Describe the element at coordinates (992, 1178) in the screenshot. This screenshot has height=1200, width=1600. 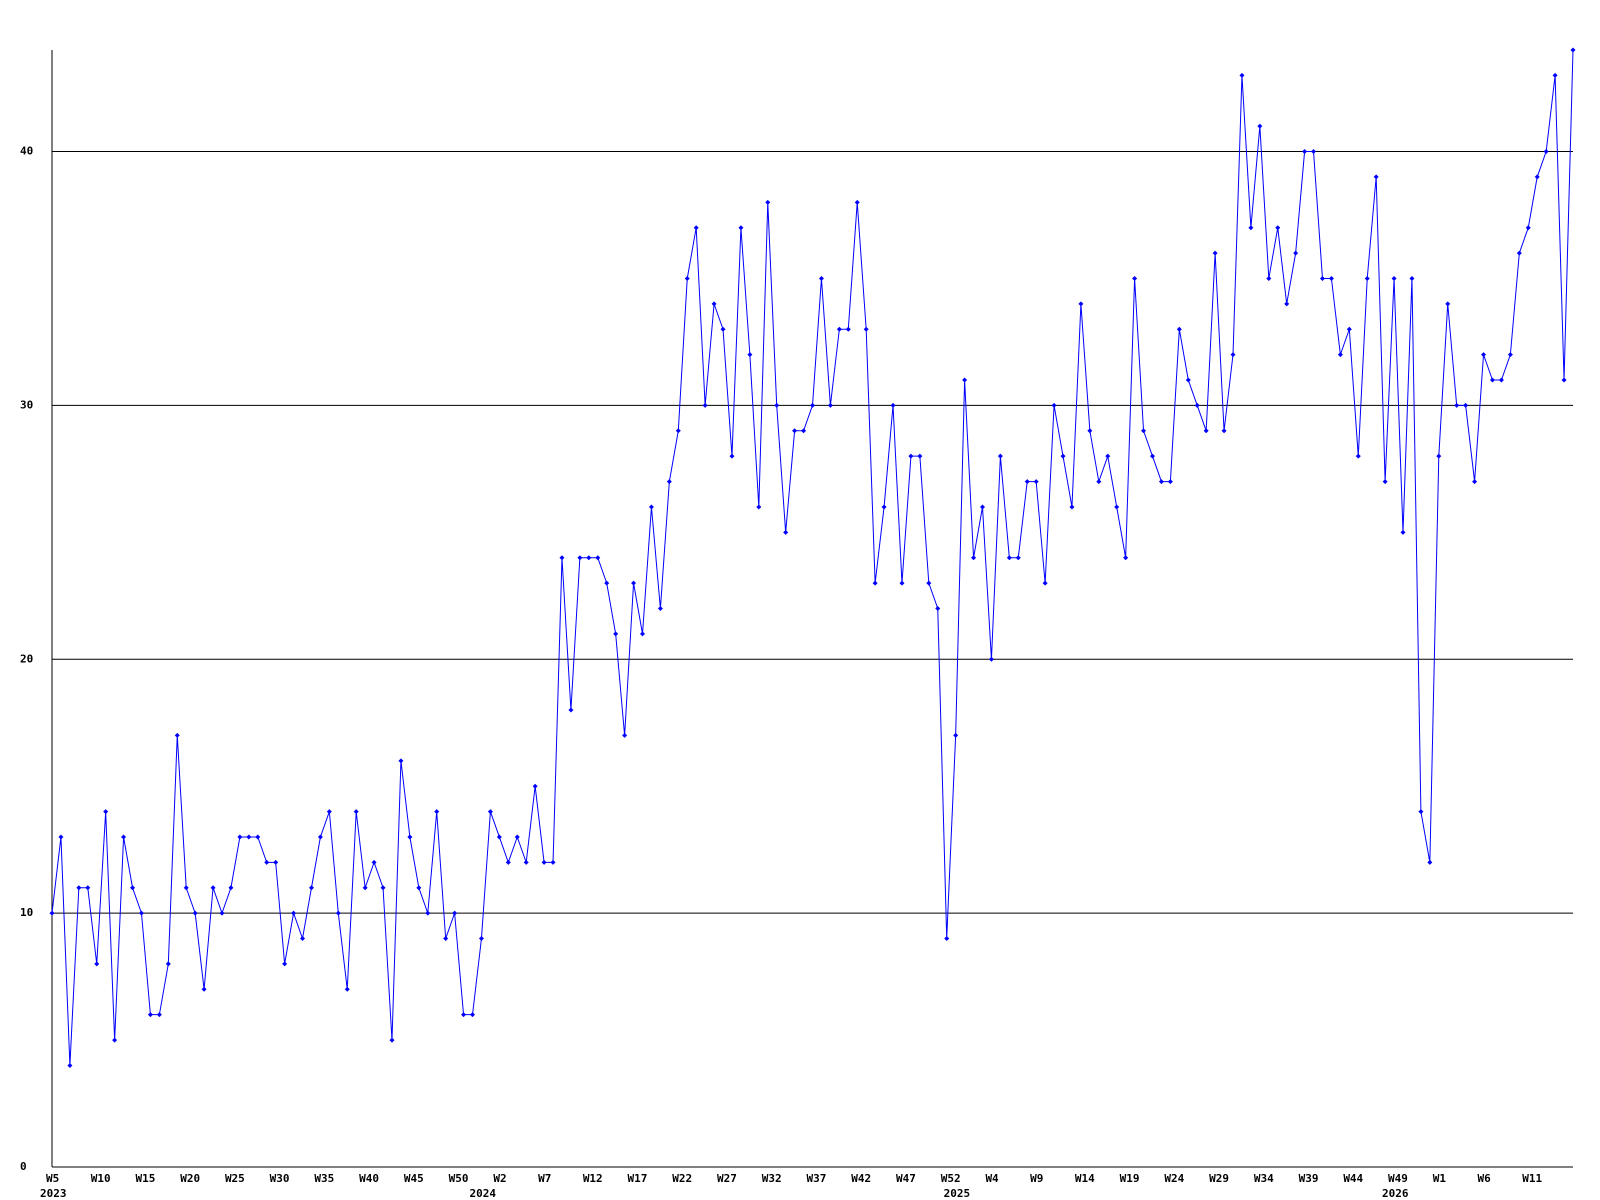
I see `x-tick-label: W4` at that location.